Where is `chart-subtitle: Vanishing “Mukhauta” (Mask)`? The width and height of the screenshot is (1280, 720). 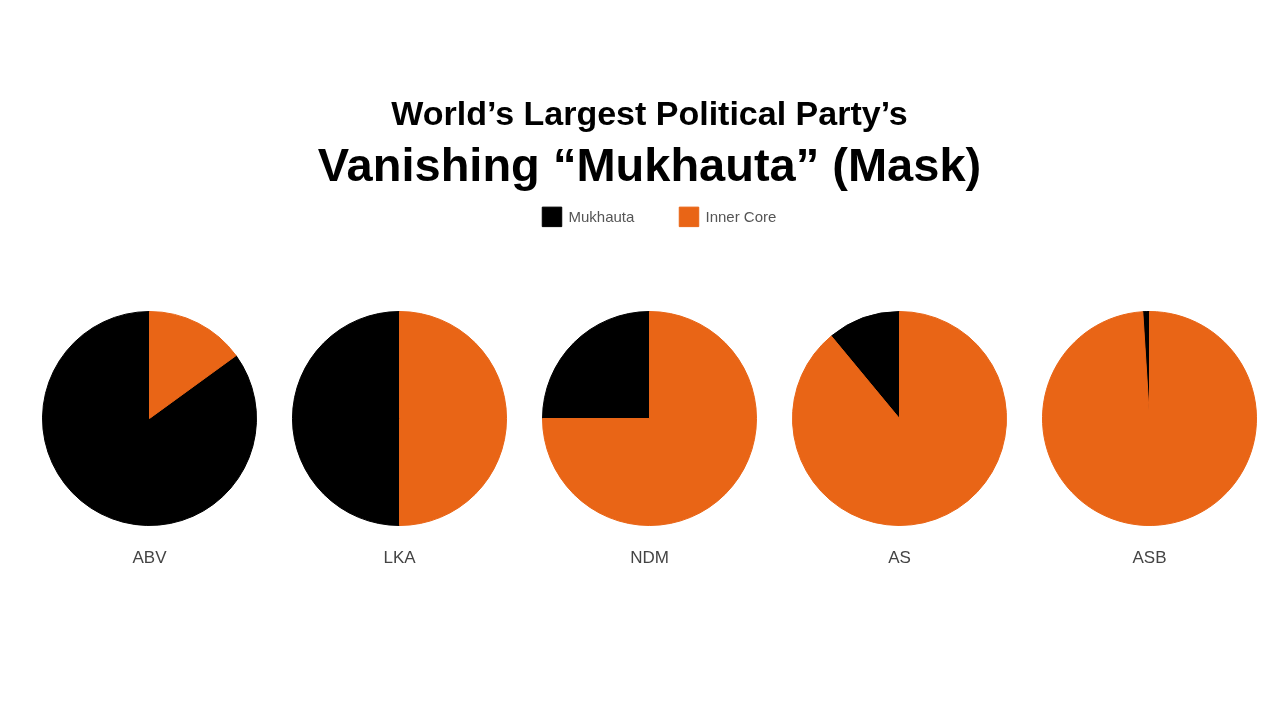
chart-subtitle: Vanishing “Mukhauta” (Mask) is located at coordinates (649, 164).